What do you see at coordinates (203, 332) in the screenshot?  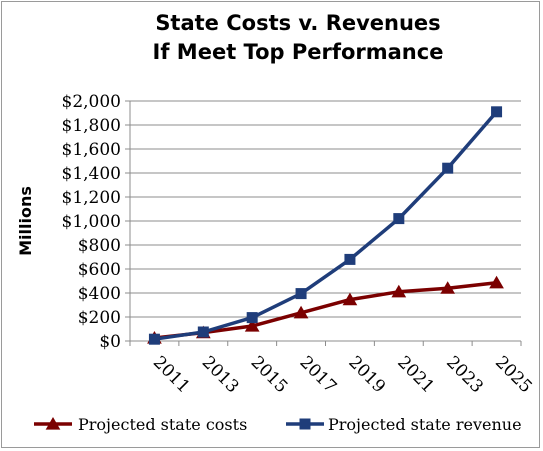 I see `series-1-point-2013` at bounding box center [203, 332].